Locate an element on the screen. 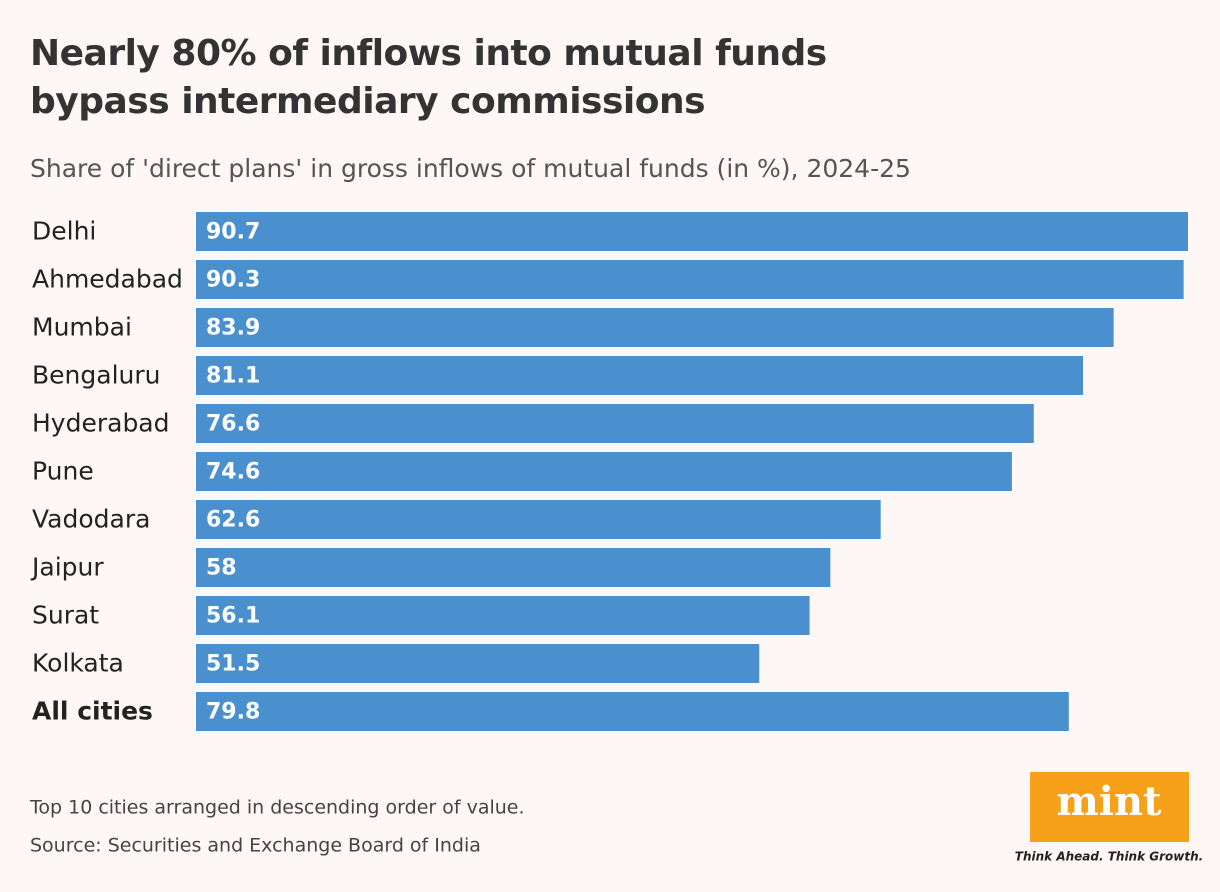 This screenshot has height=892, width=1220. category-label: Delhi is located at coordinates (64, 231).